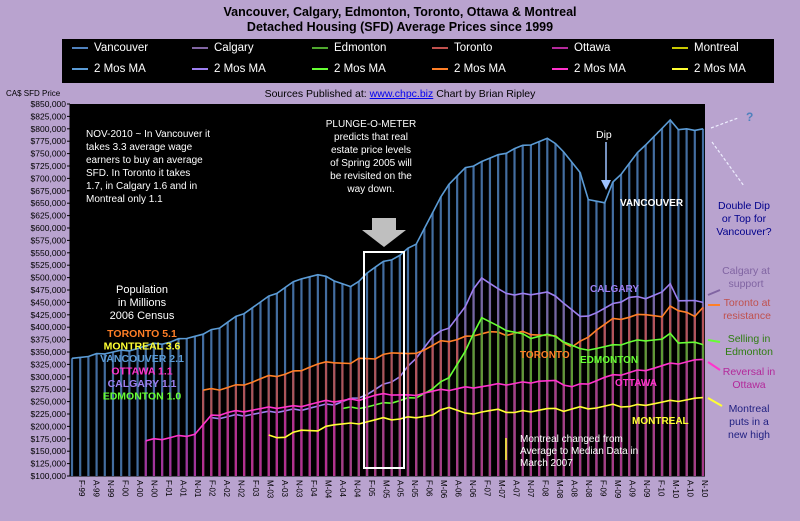  Describe the element at coordinates (121, 48) in the screenshot. I see `legend-label: Vancouver` at that location.